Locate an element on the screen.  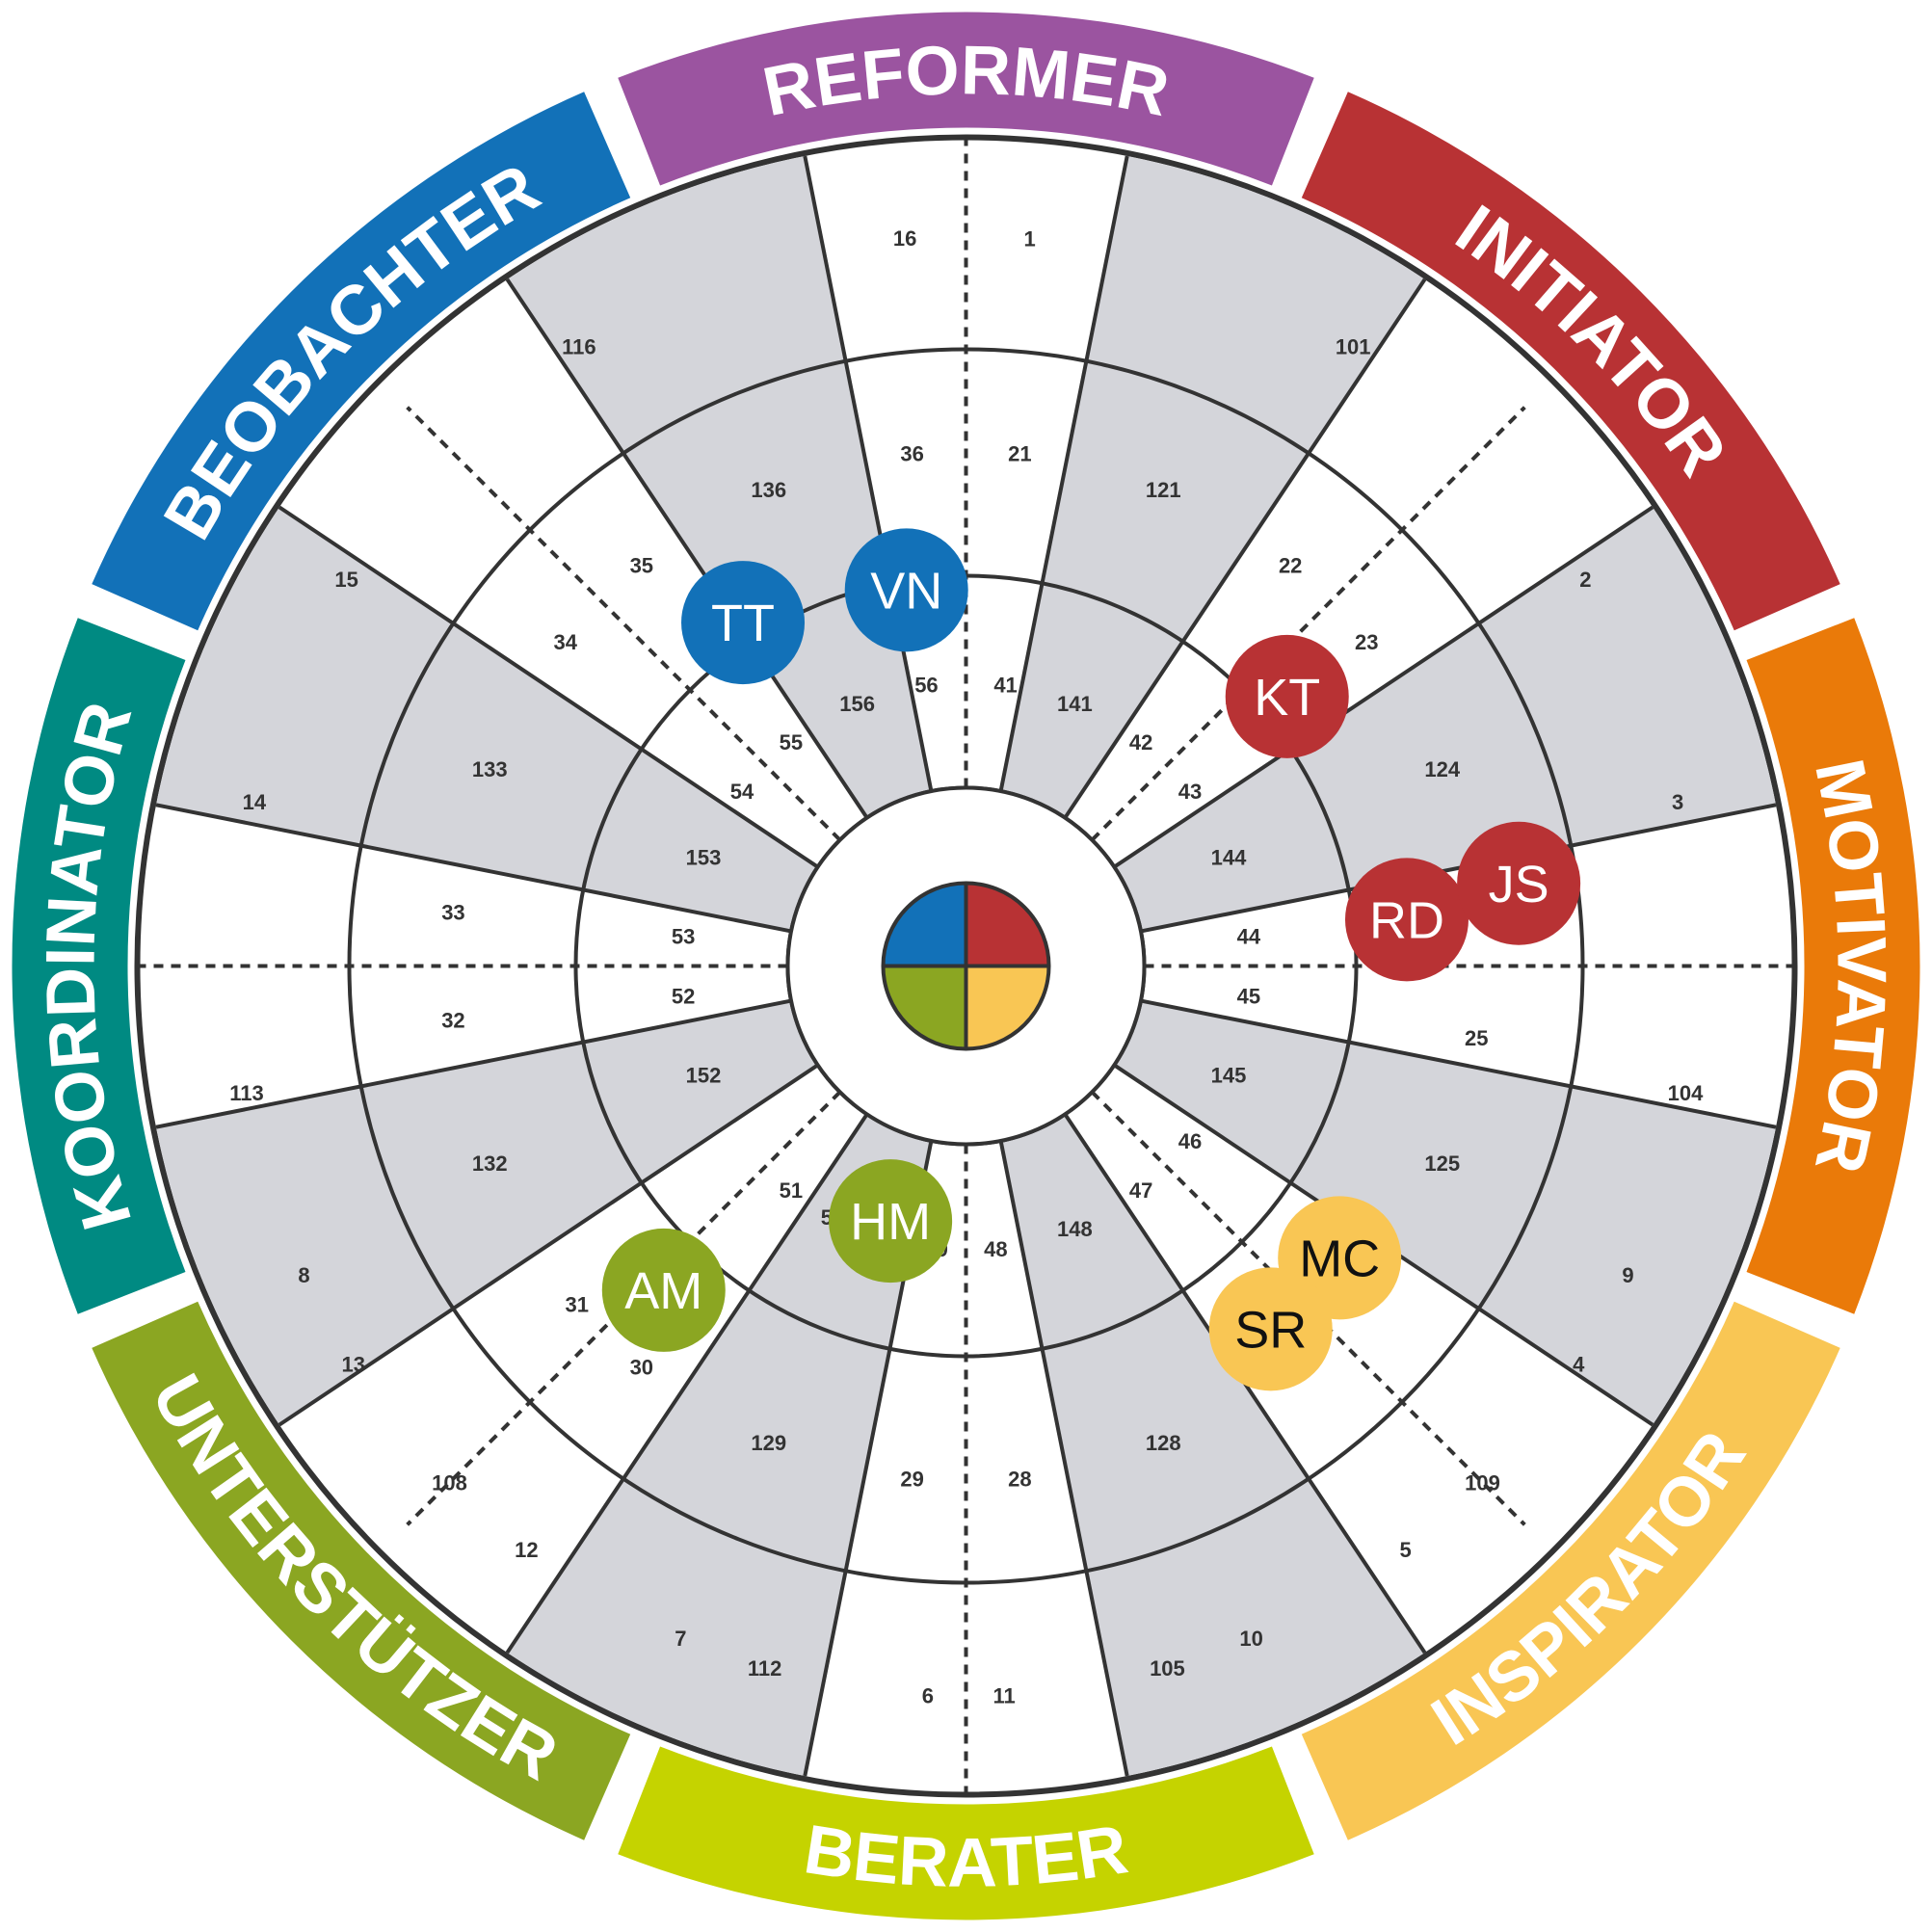
person-marker-rd: RD is located at coordinates (1406, 920).